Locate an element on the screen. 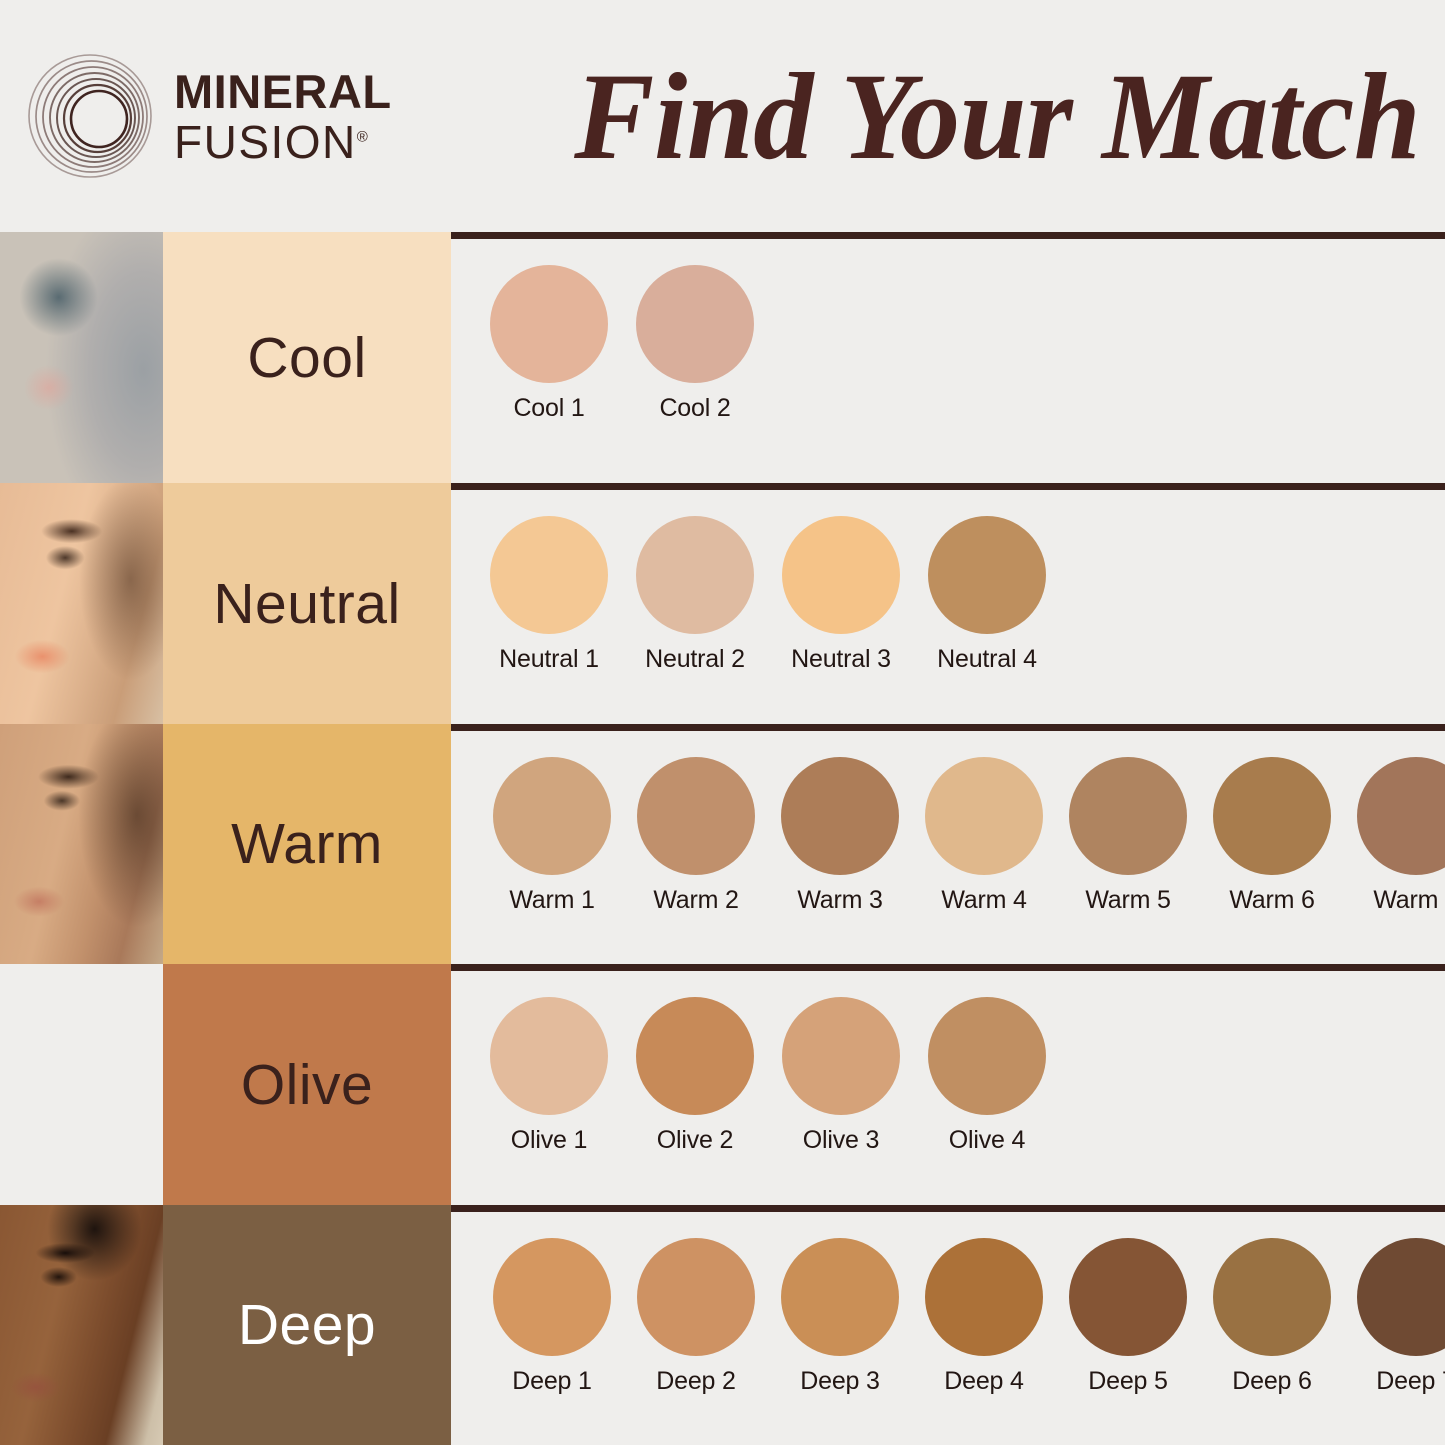  swatch-olive-4: Olive 4 is located at coordinates (987, 1076).